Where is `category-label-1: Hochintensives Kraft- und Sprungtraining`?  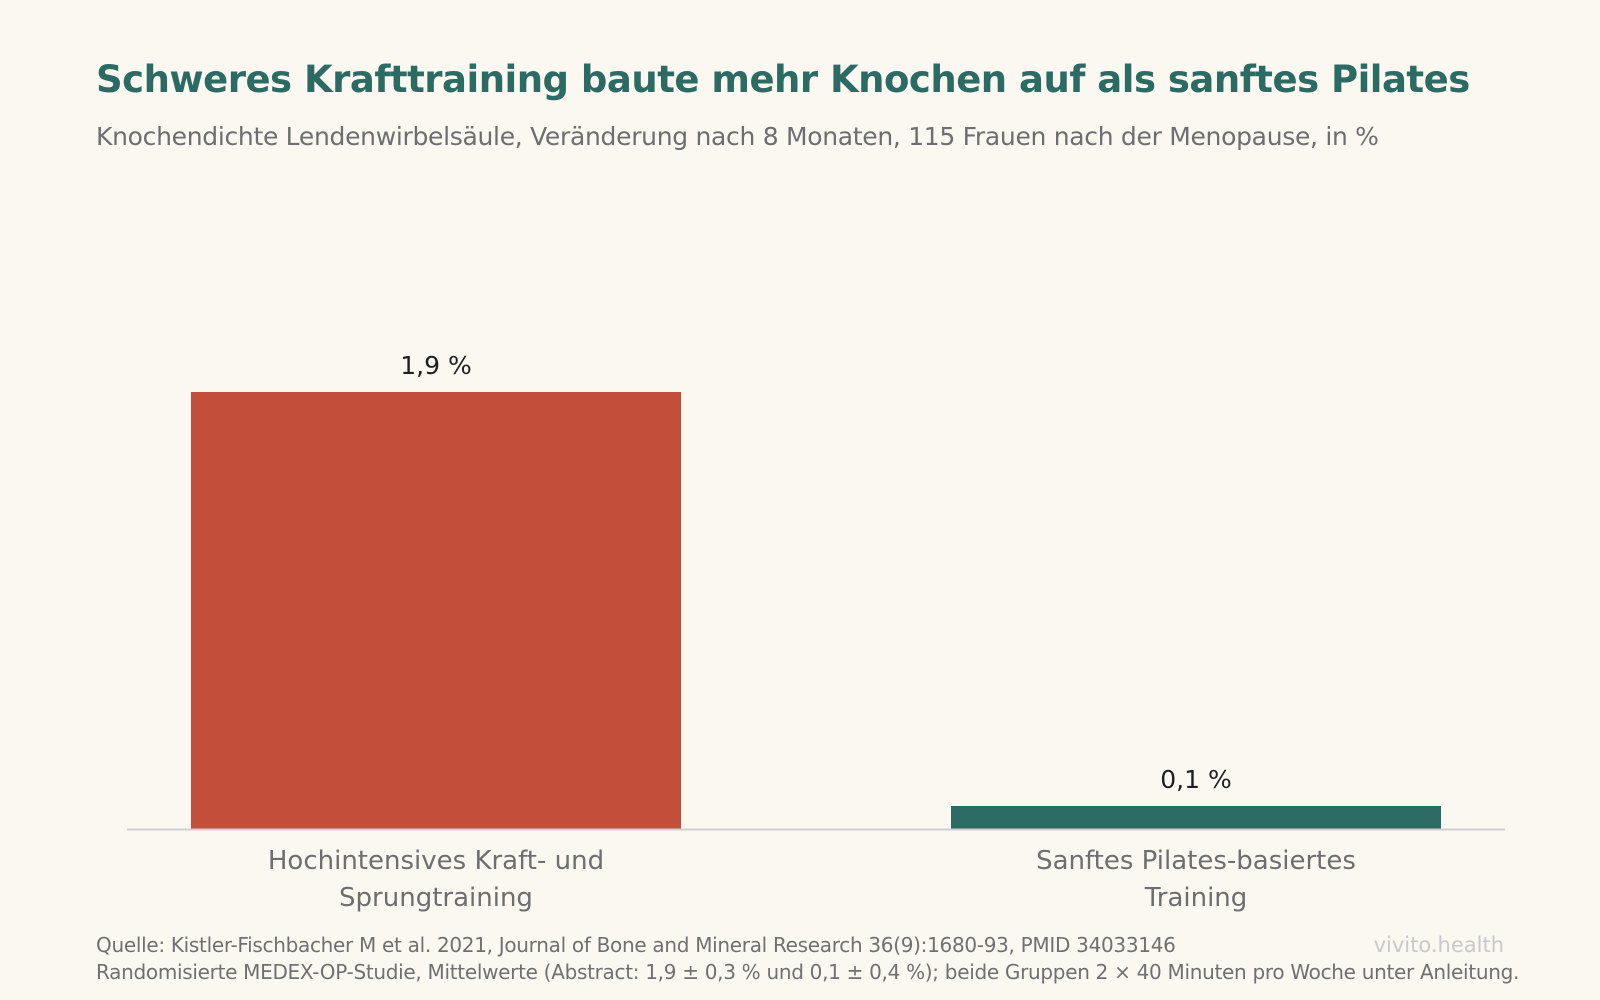 category-label-1: Hochintensives Kraft- und Sprungtraining is located at coordinates (436, 879).